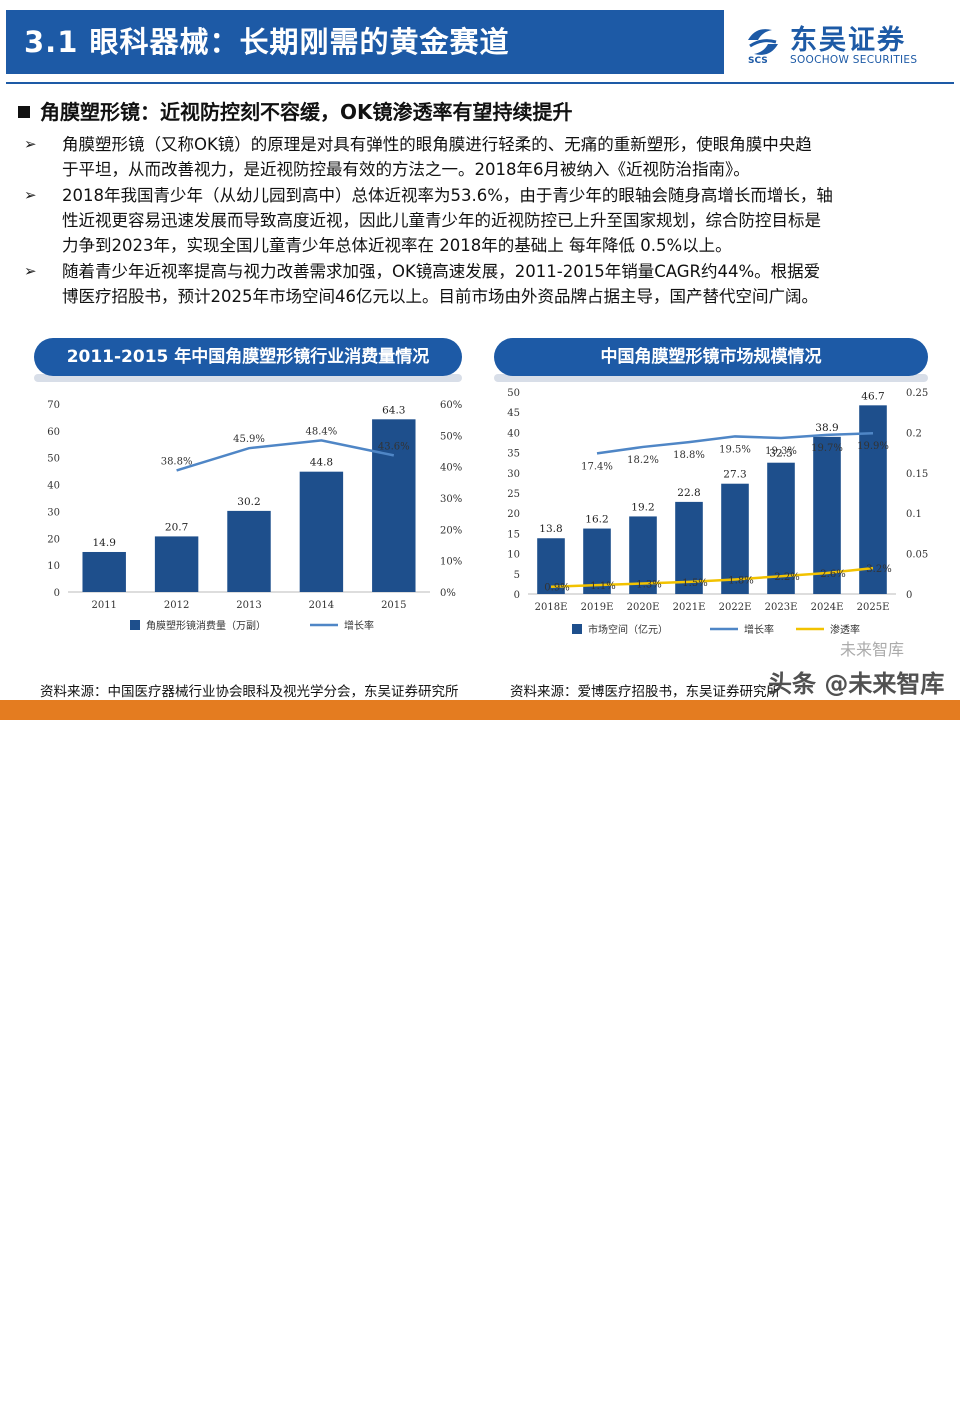 Image resolution: width=960 pixels, height=1414 pixels. What do you see at coordinates (513, 413) in the screenshot?
I see `y-tick-label: 45` at bounding box center [513, 413].